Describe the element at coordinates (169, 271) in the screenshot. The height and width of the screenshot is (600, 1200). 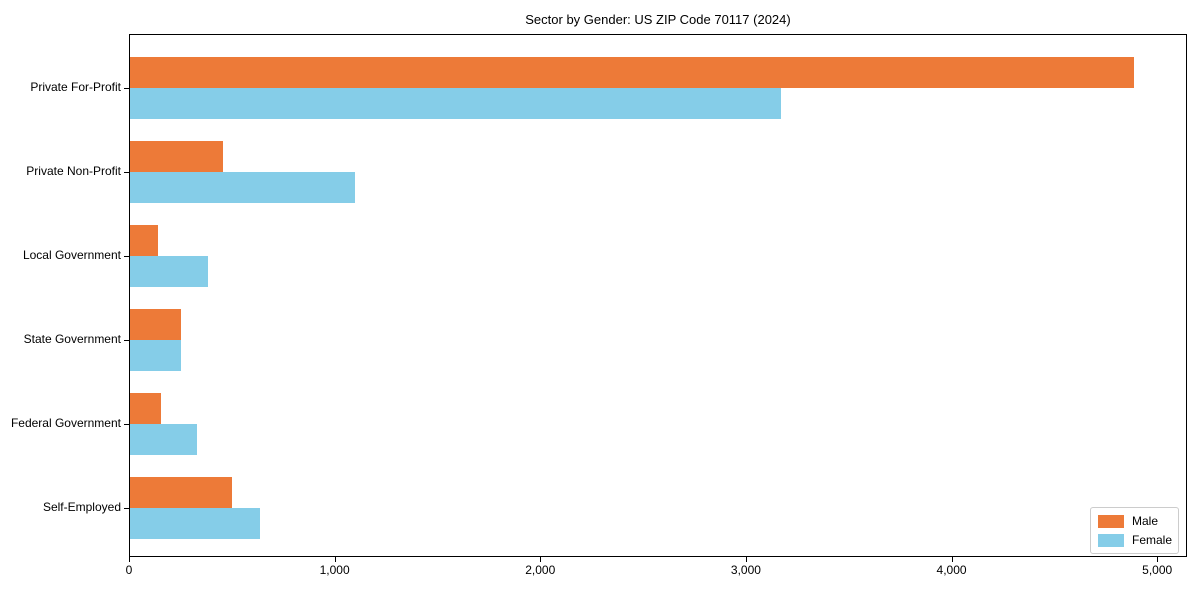
I see `bar-female-local-government` at that location.